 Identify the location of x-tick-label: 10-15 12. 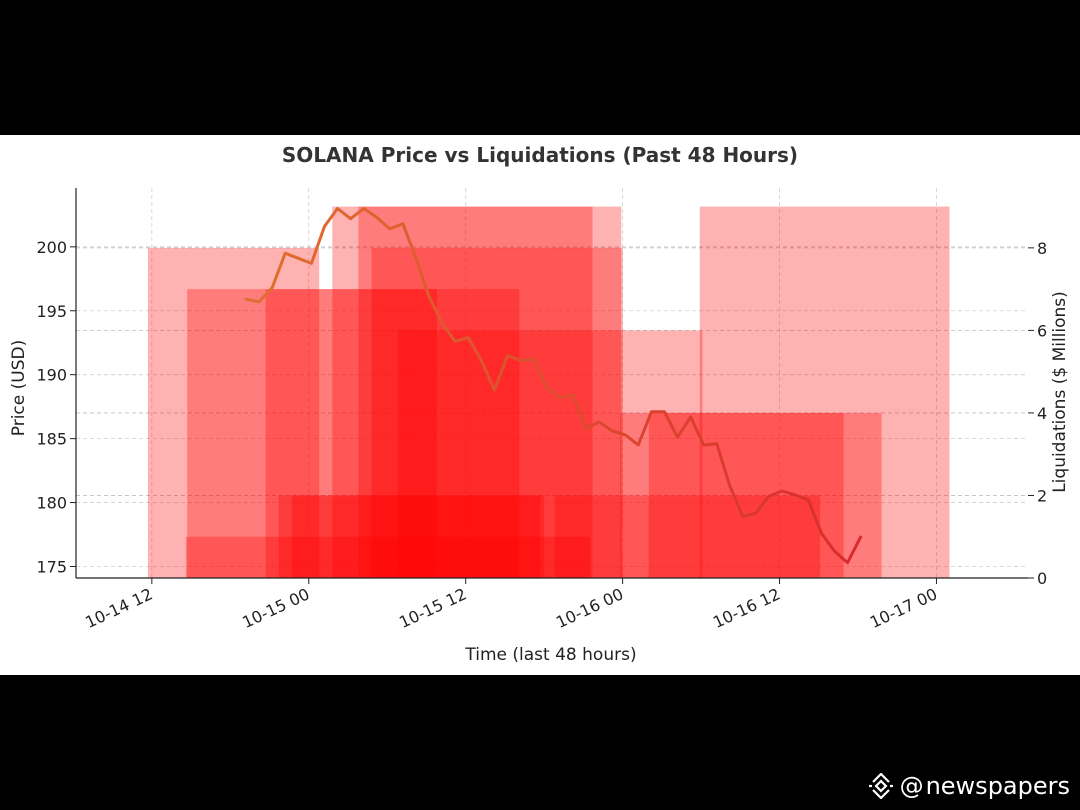
(432, 608).